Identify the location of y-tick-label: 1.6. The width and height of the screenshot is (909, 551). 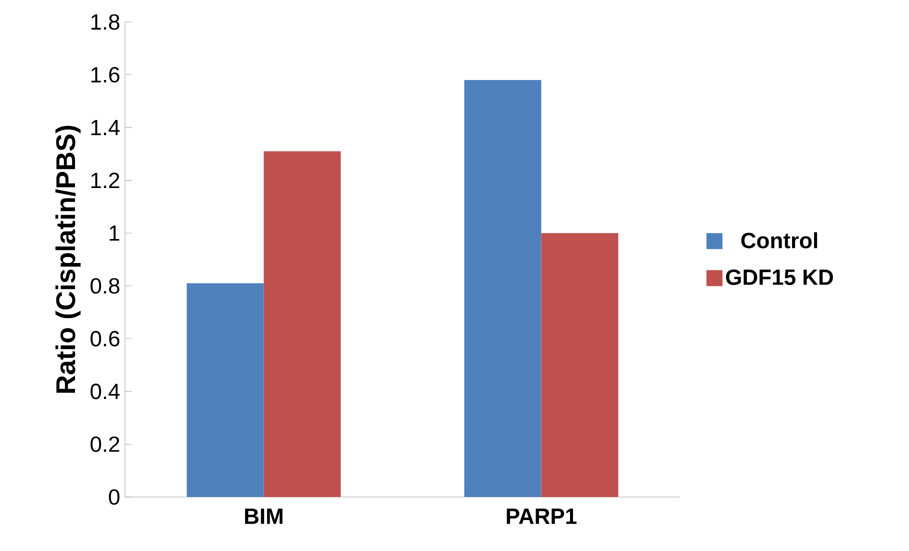
(105, 74).